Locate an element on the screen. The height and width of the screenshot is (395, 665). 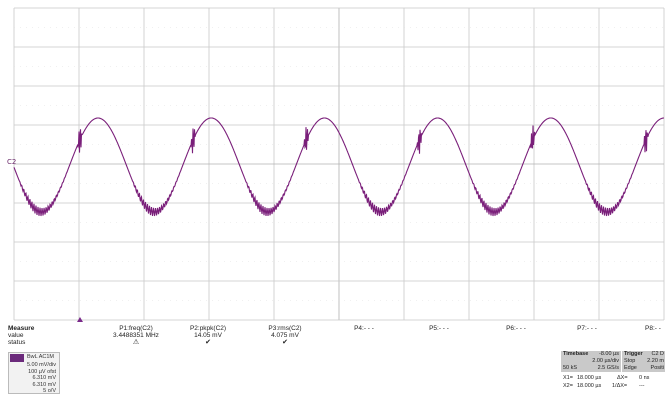
p5-name: P5:- - - is located at coordinates (439, 328).